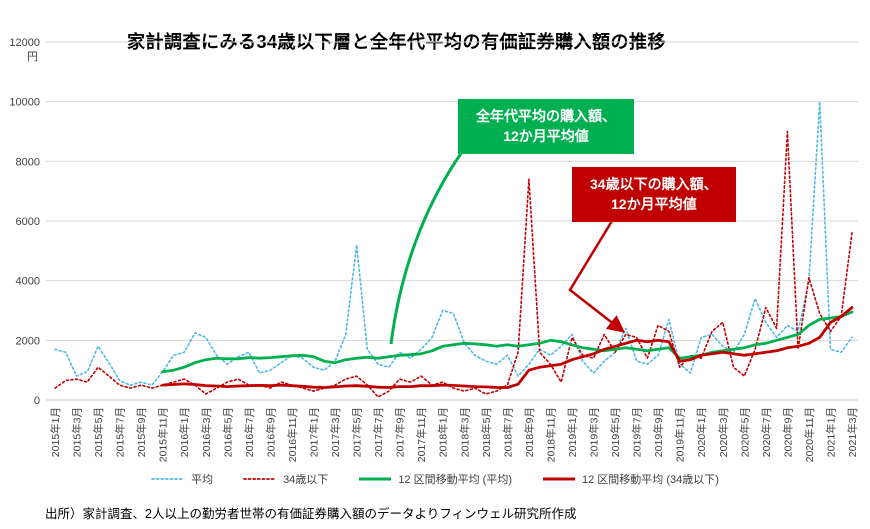 This screenshot has height=529, width=870. I want to click on x-tick-label: 2017年7月, so click(378, 432).